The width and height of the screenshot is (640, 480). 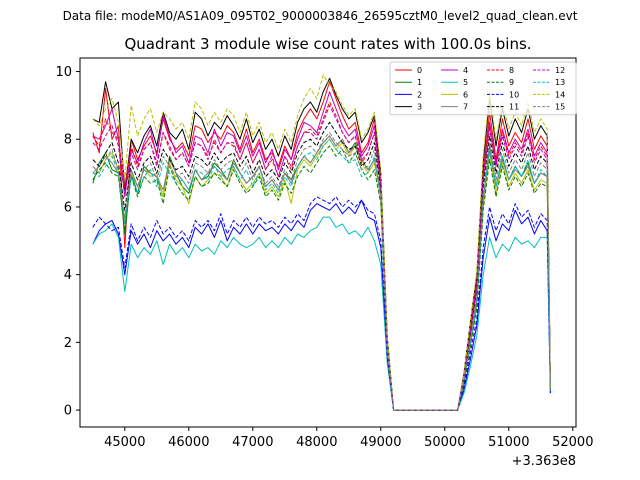 What do you see at coordinates (63, 72) in the screenshot?
I see `y-tick-label: 10` at bounding box center [63, 72].